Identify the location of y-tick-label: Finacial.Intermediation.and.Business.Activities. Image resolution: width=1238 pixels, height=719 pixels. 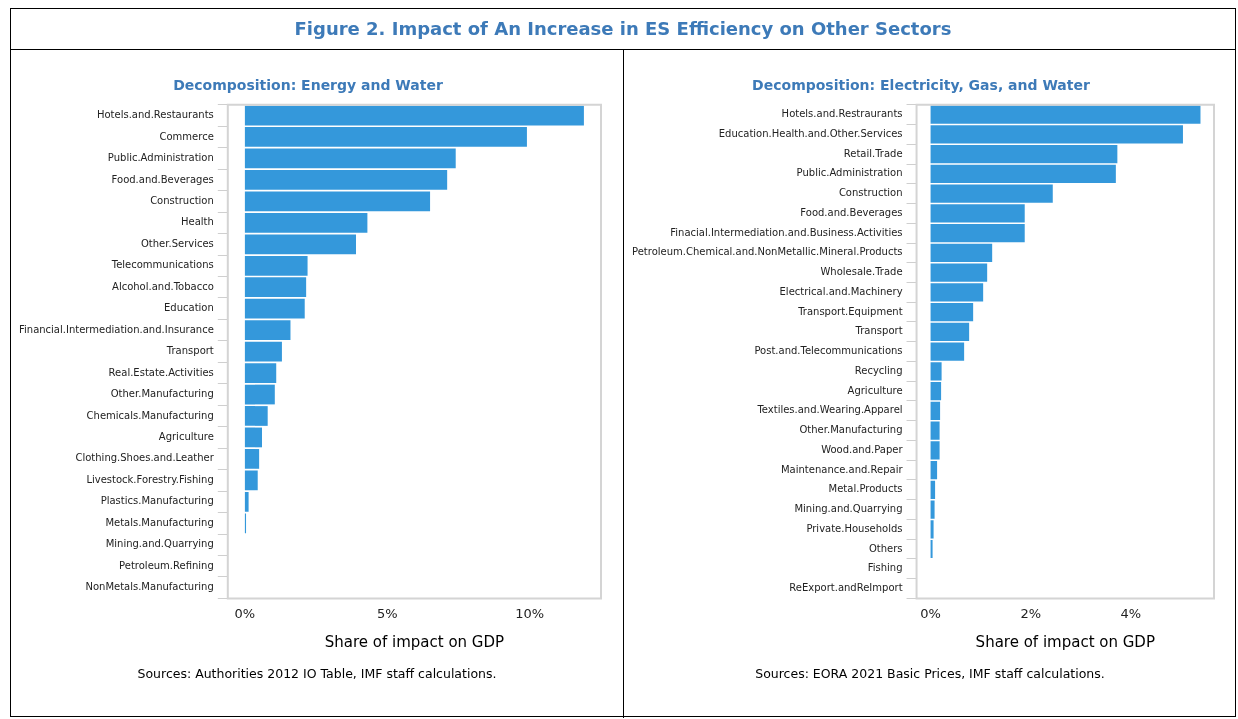
(786, 232).